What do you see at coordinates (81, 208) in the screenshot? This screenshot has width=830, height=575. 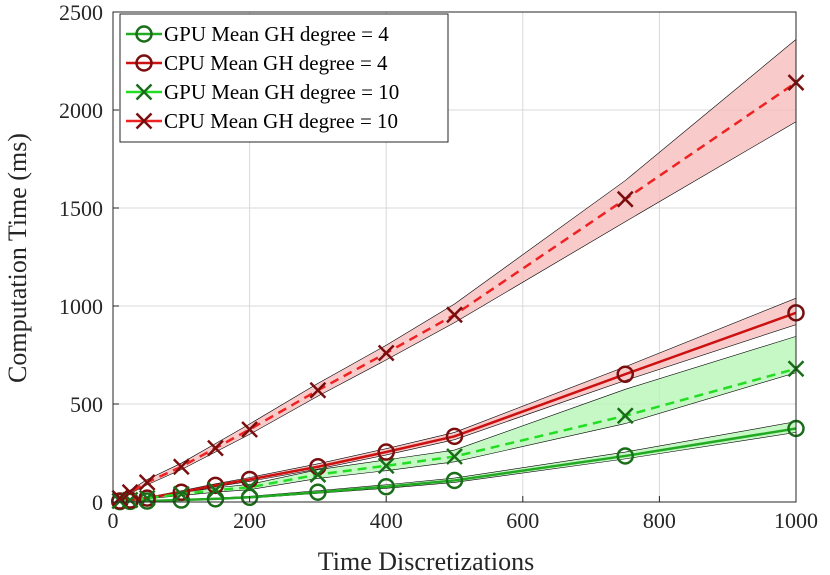 I see `y-tick-label: 1500` at bounding box center [81, 208].